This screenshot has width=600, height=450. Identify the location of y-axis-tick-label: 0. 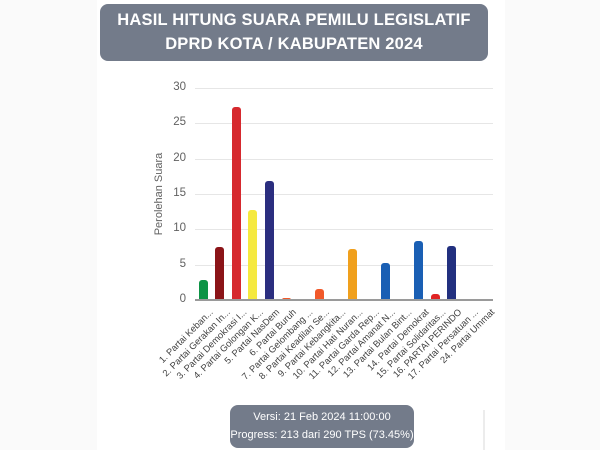
(182, 299).